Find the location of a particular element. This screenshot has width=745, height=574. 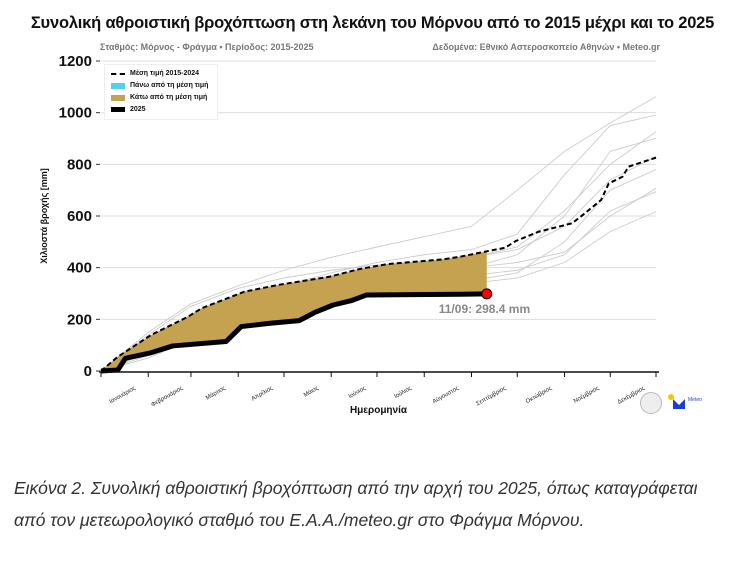

dashed-line-icon is located at coordinates (118, 73).